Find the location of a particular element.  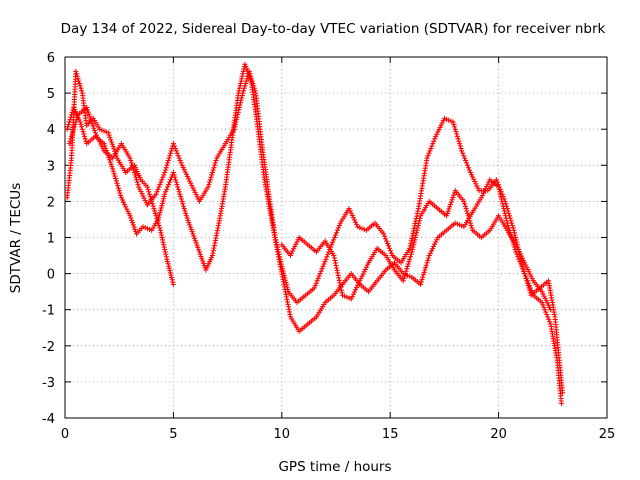

y-tick-label: 0 is located at coordinates (51, 275).